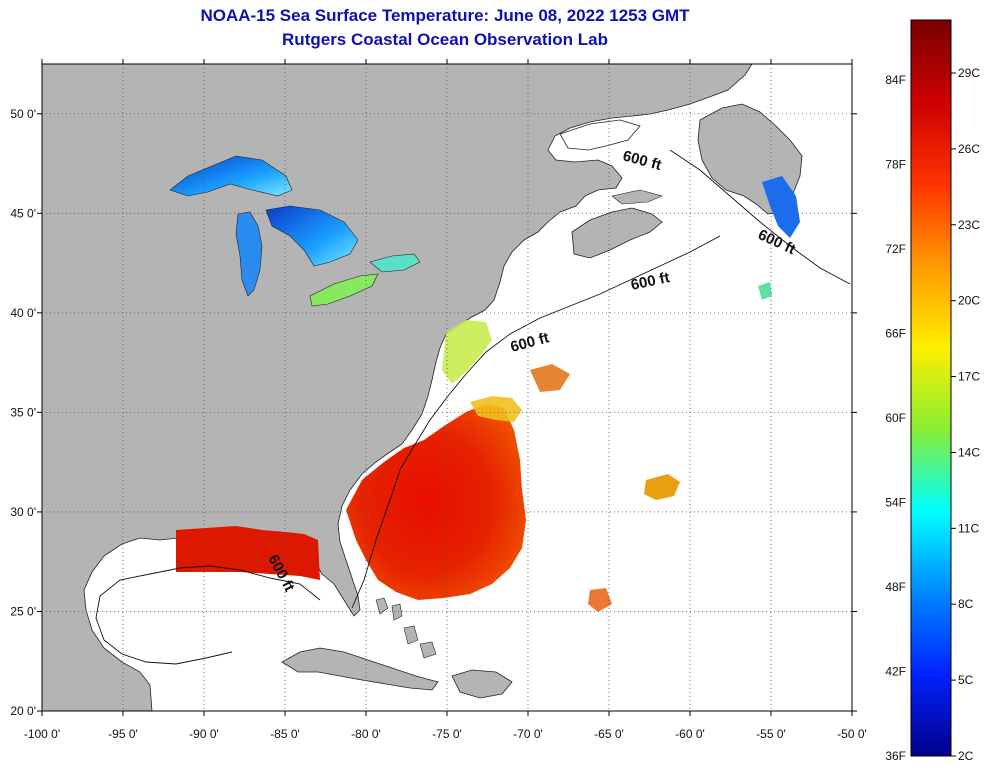  What do you see at coordinates (23, 213) in the screenshot?
I see `latitude-tick-label: 45 0'` at bounding box center [23, 213].